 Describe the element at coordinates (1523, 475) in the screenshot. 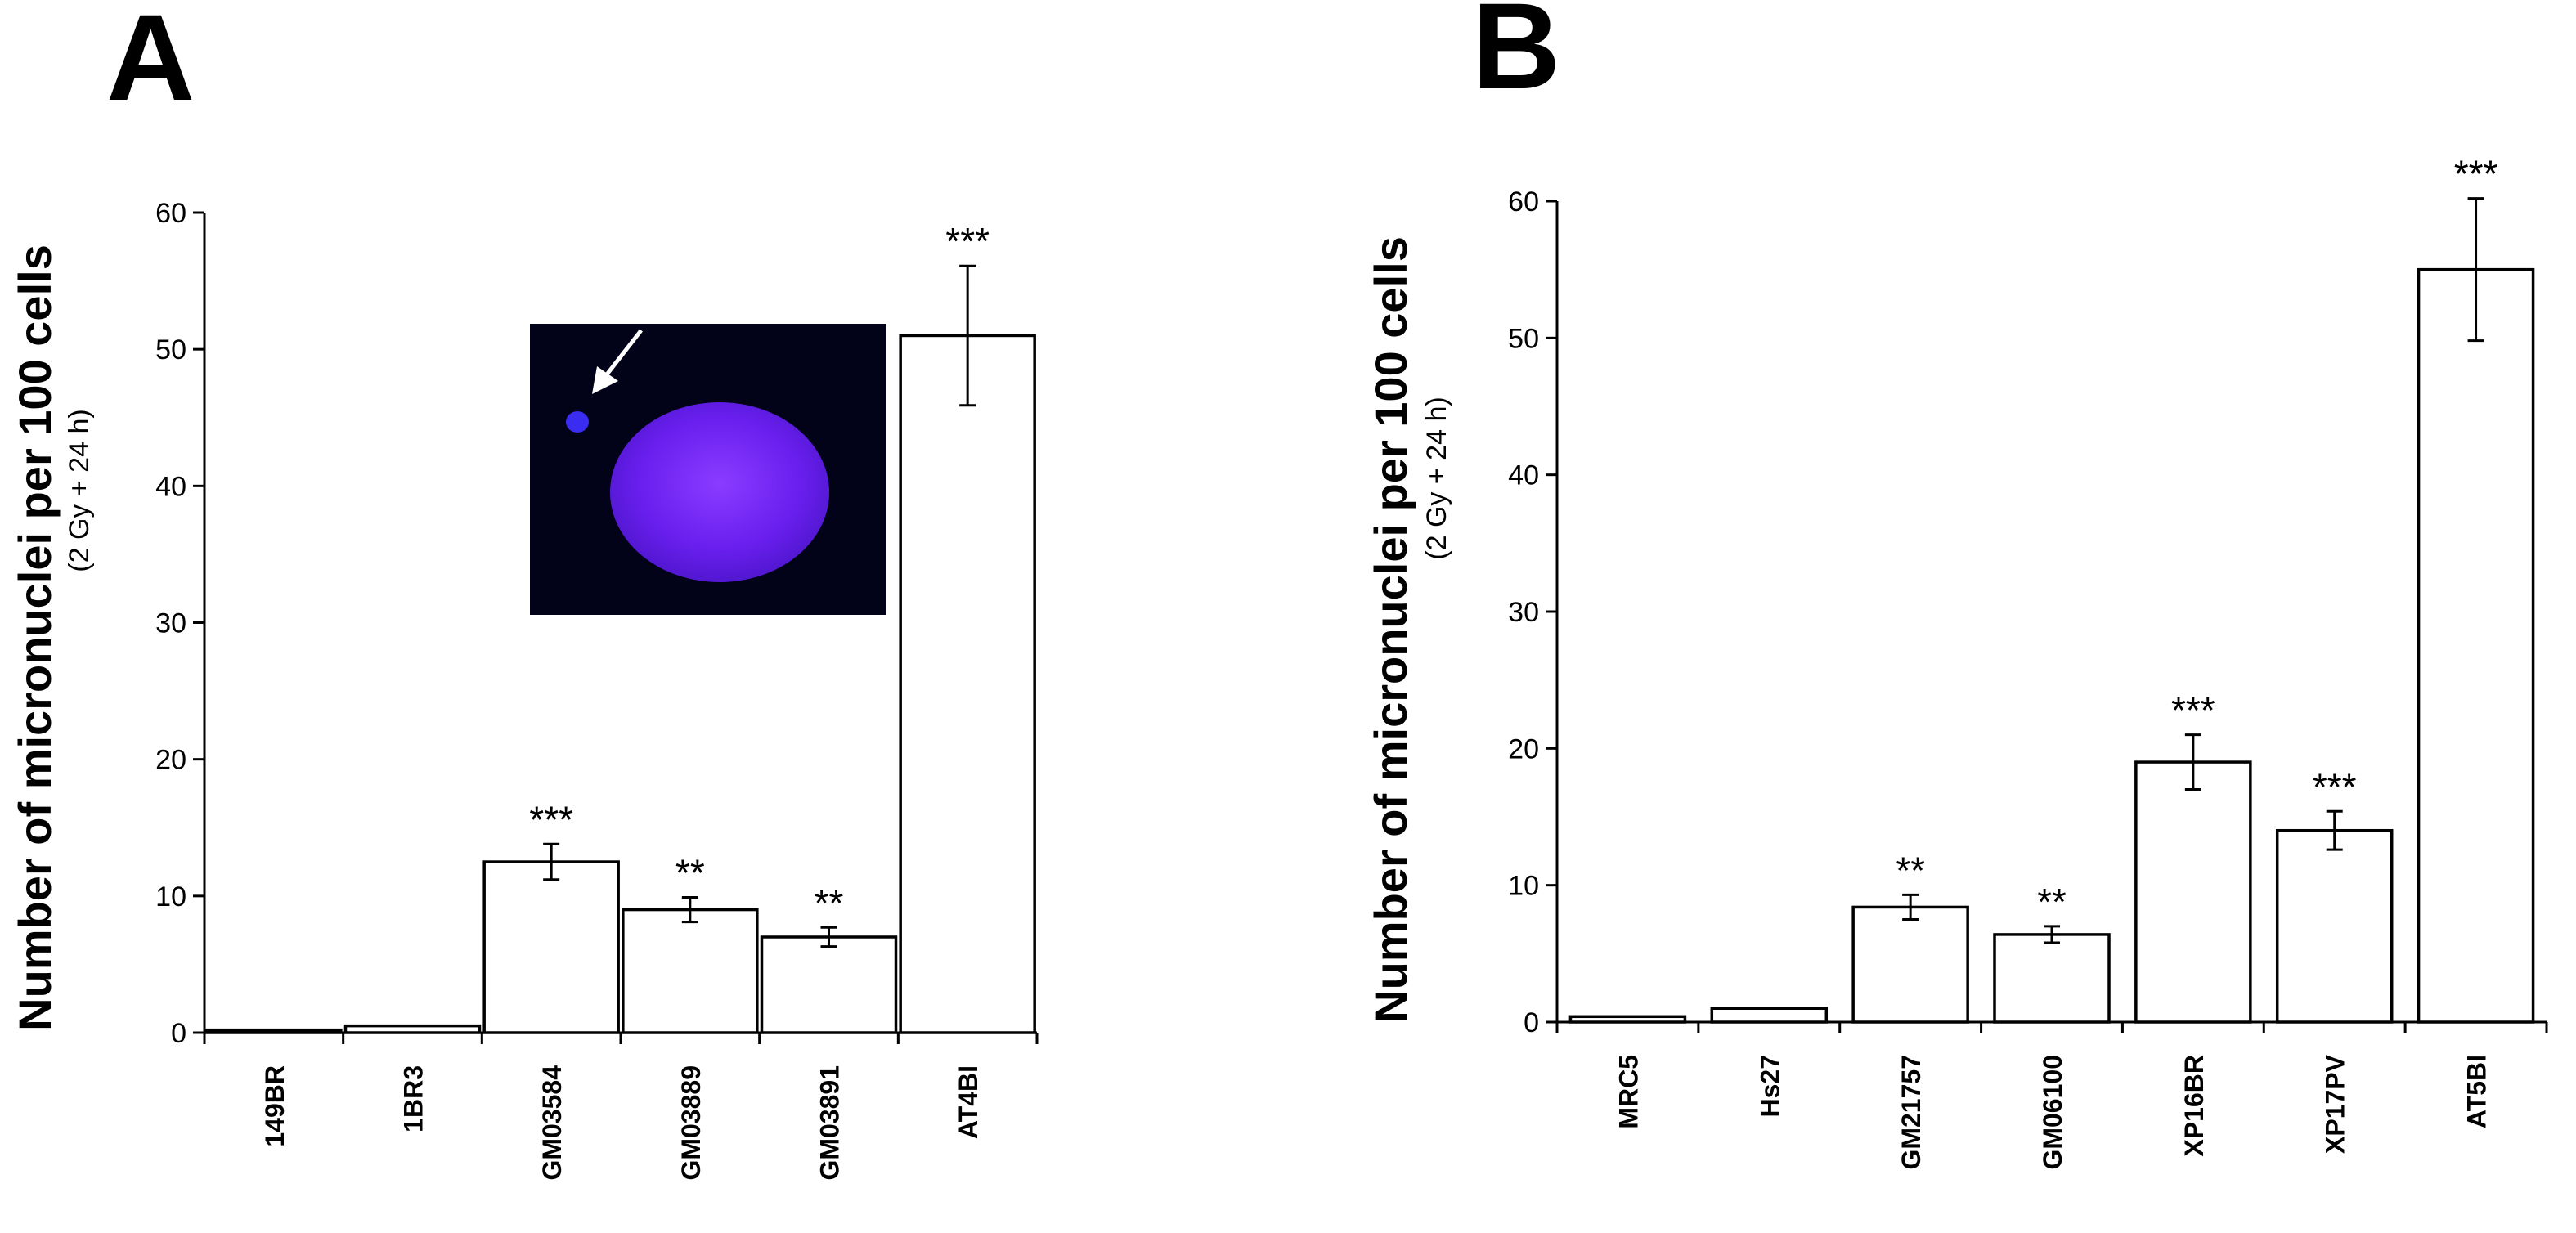

I see `panel-b-y-tick-label: 40` at that location.